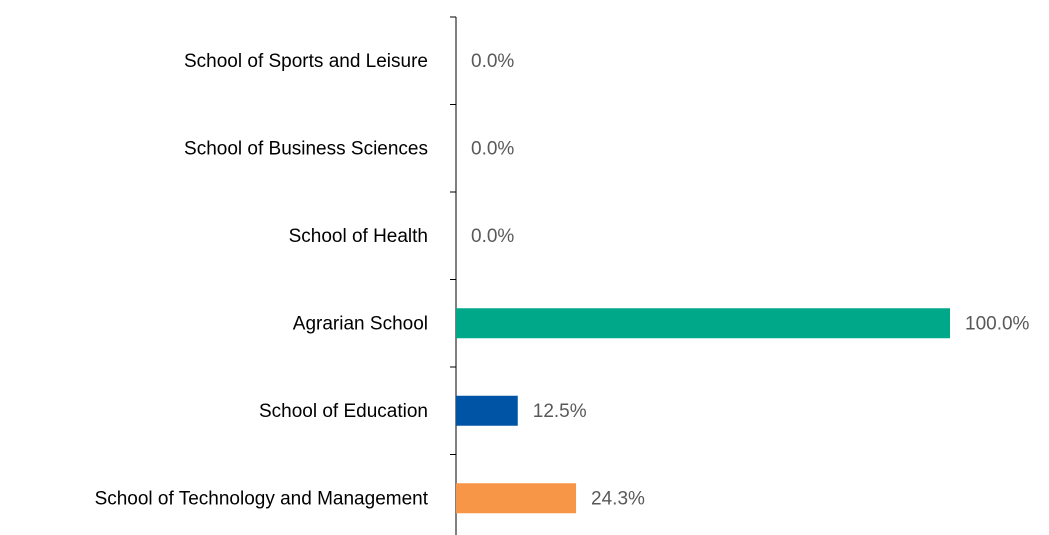 The image size is (1049, 535). I want to click on category-label: School of Business Sciences, so click(306, 148).